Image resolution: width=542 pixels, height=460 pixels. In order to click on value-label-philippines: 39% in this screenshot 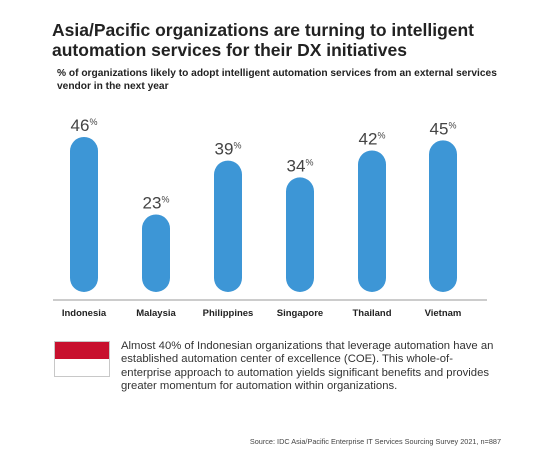, I will do `click(228, 149)`.